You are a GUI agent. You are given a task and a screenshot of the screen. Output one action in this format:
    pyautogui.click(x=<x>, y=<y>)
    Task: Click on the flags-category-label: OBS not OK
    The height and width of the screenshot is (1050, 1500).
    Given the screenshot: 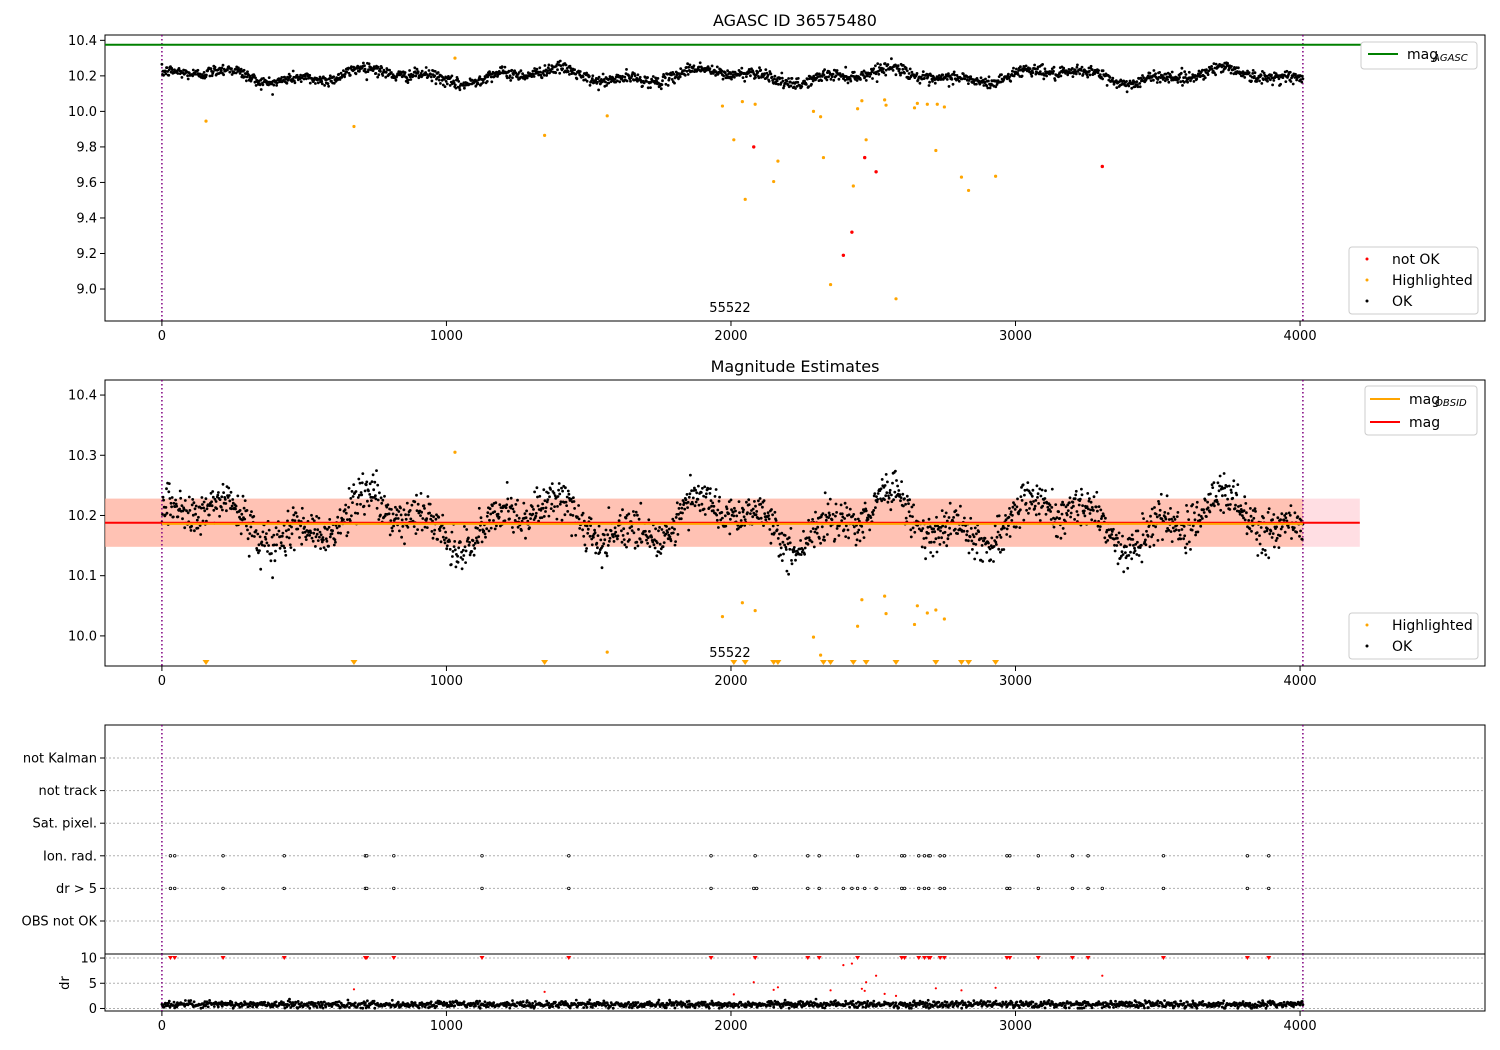 What is the action you would take?
    pyautogui.click(x=60, y=922)
    